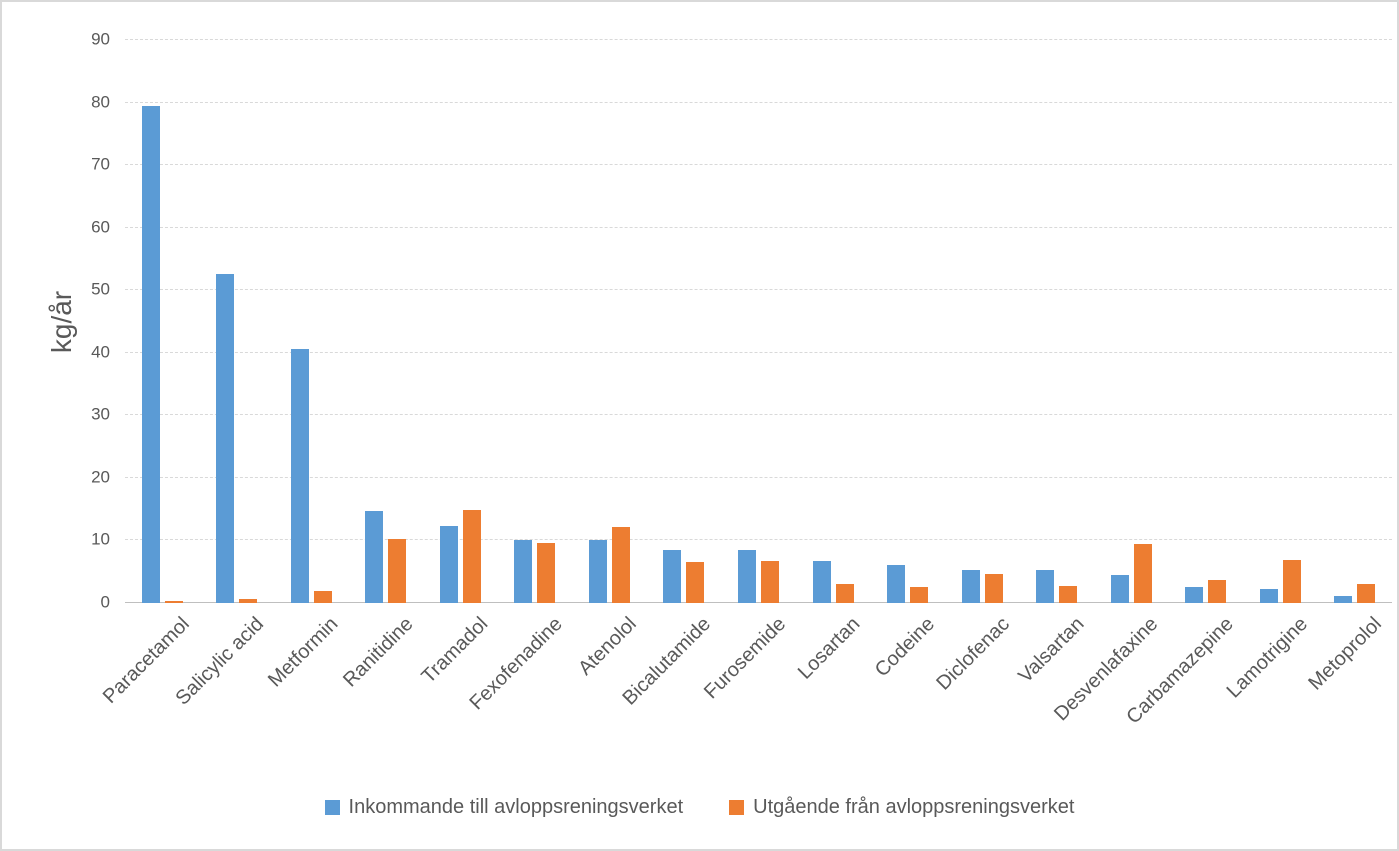 The image size is (1399, 851). Describe the element at coordinates (100, 540) in the screenshot. I see `y-tick-label-10: 10` at that location.